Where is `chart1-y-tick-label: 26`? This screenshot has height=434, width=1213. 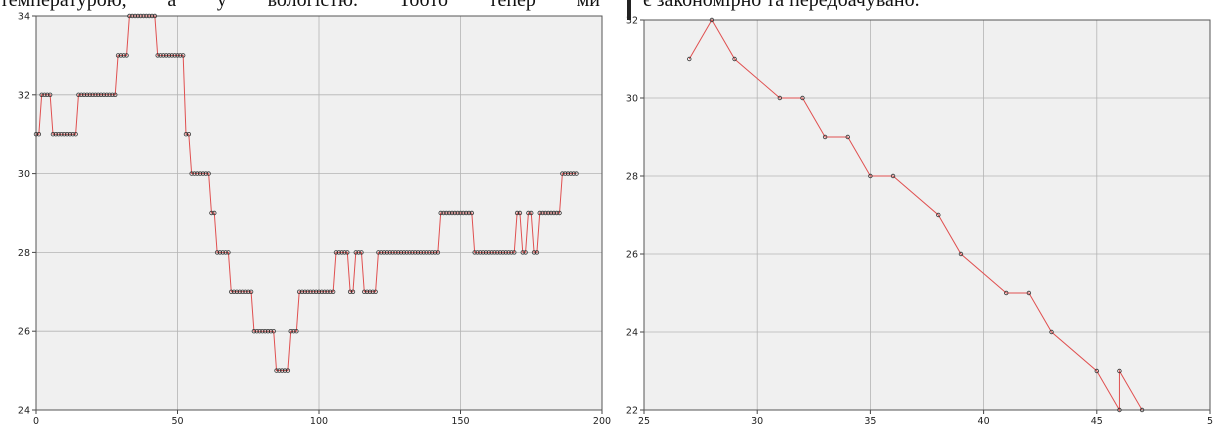
chart1-y-tick-label: 26 is located at coordinates (24, 332).